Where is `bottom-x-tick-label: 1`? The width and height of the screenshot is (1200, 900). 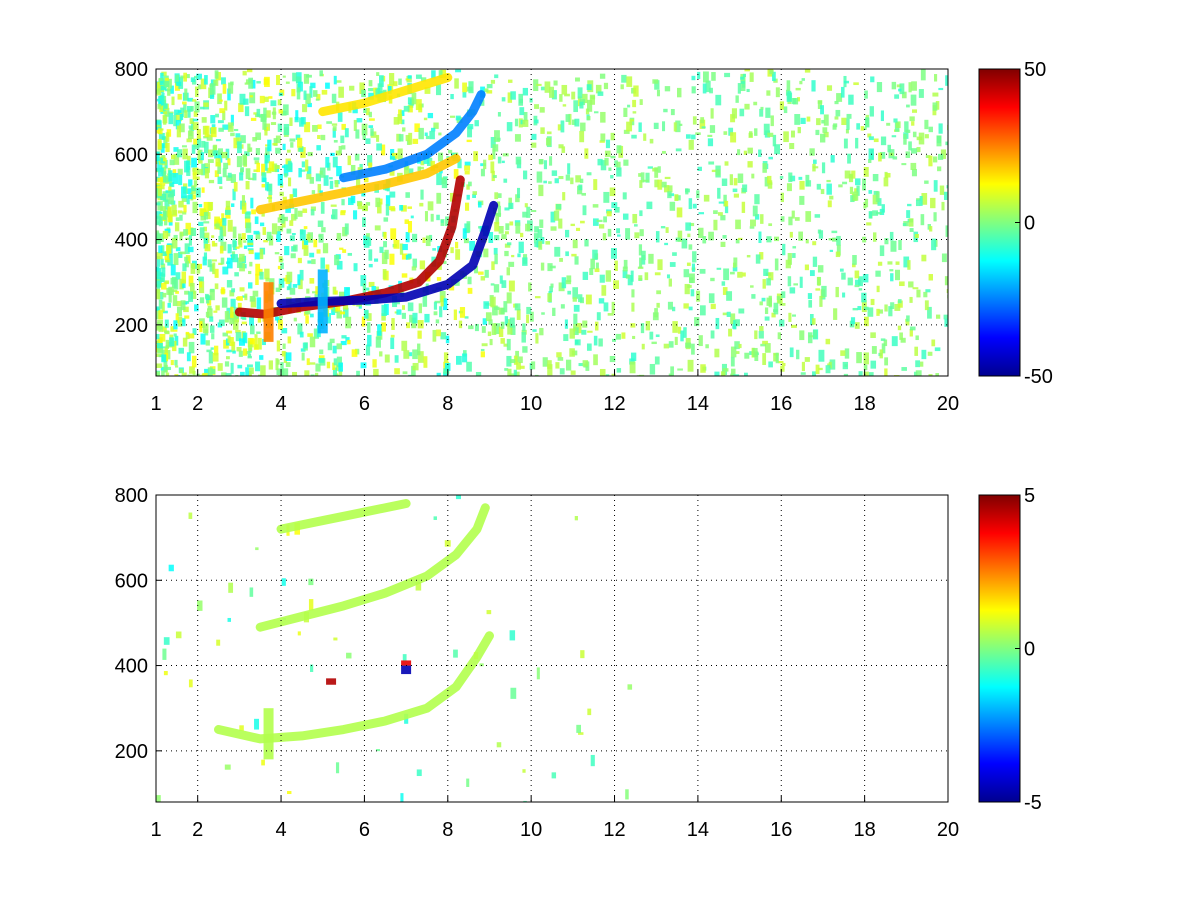 bottom-x-tick-label: 1 is located at coordinates (155, 830).